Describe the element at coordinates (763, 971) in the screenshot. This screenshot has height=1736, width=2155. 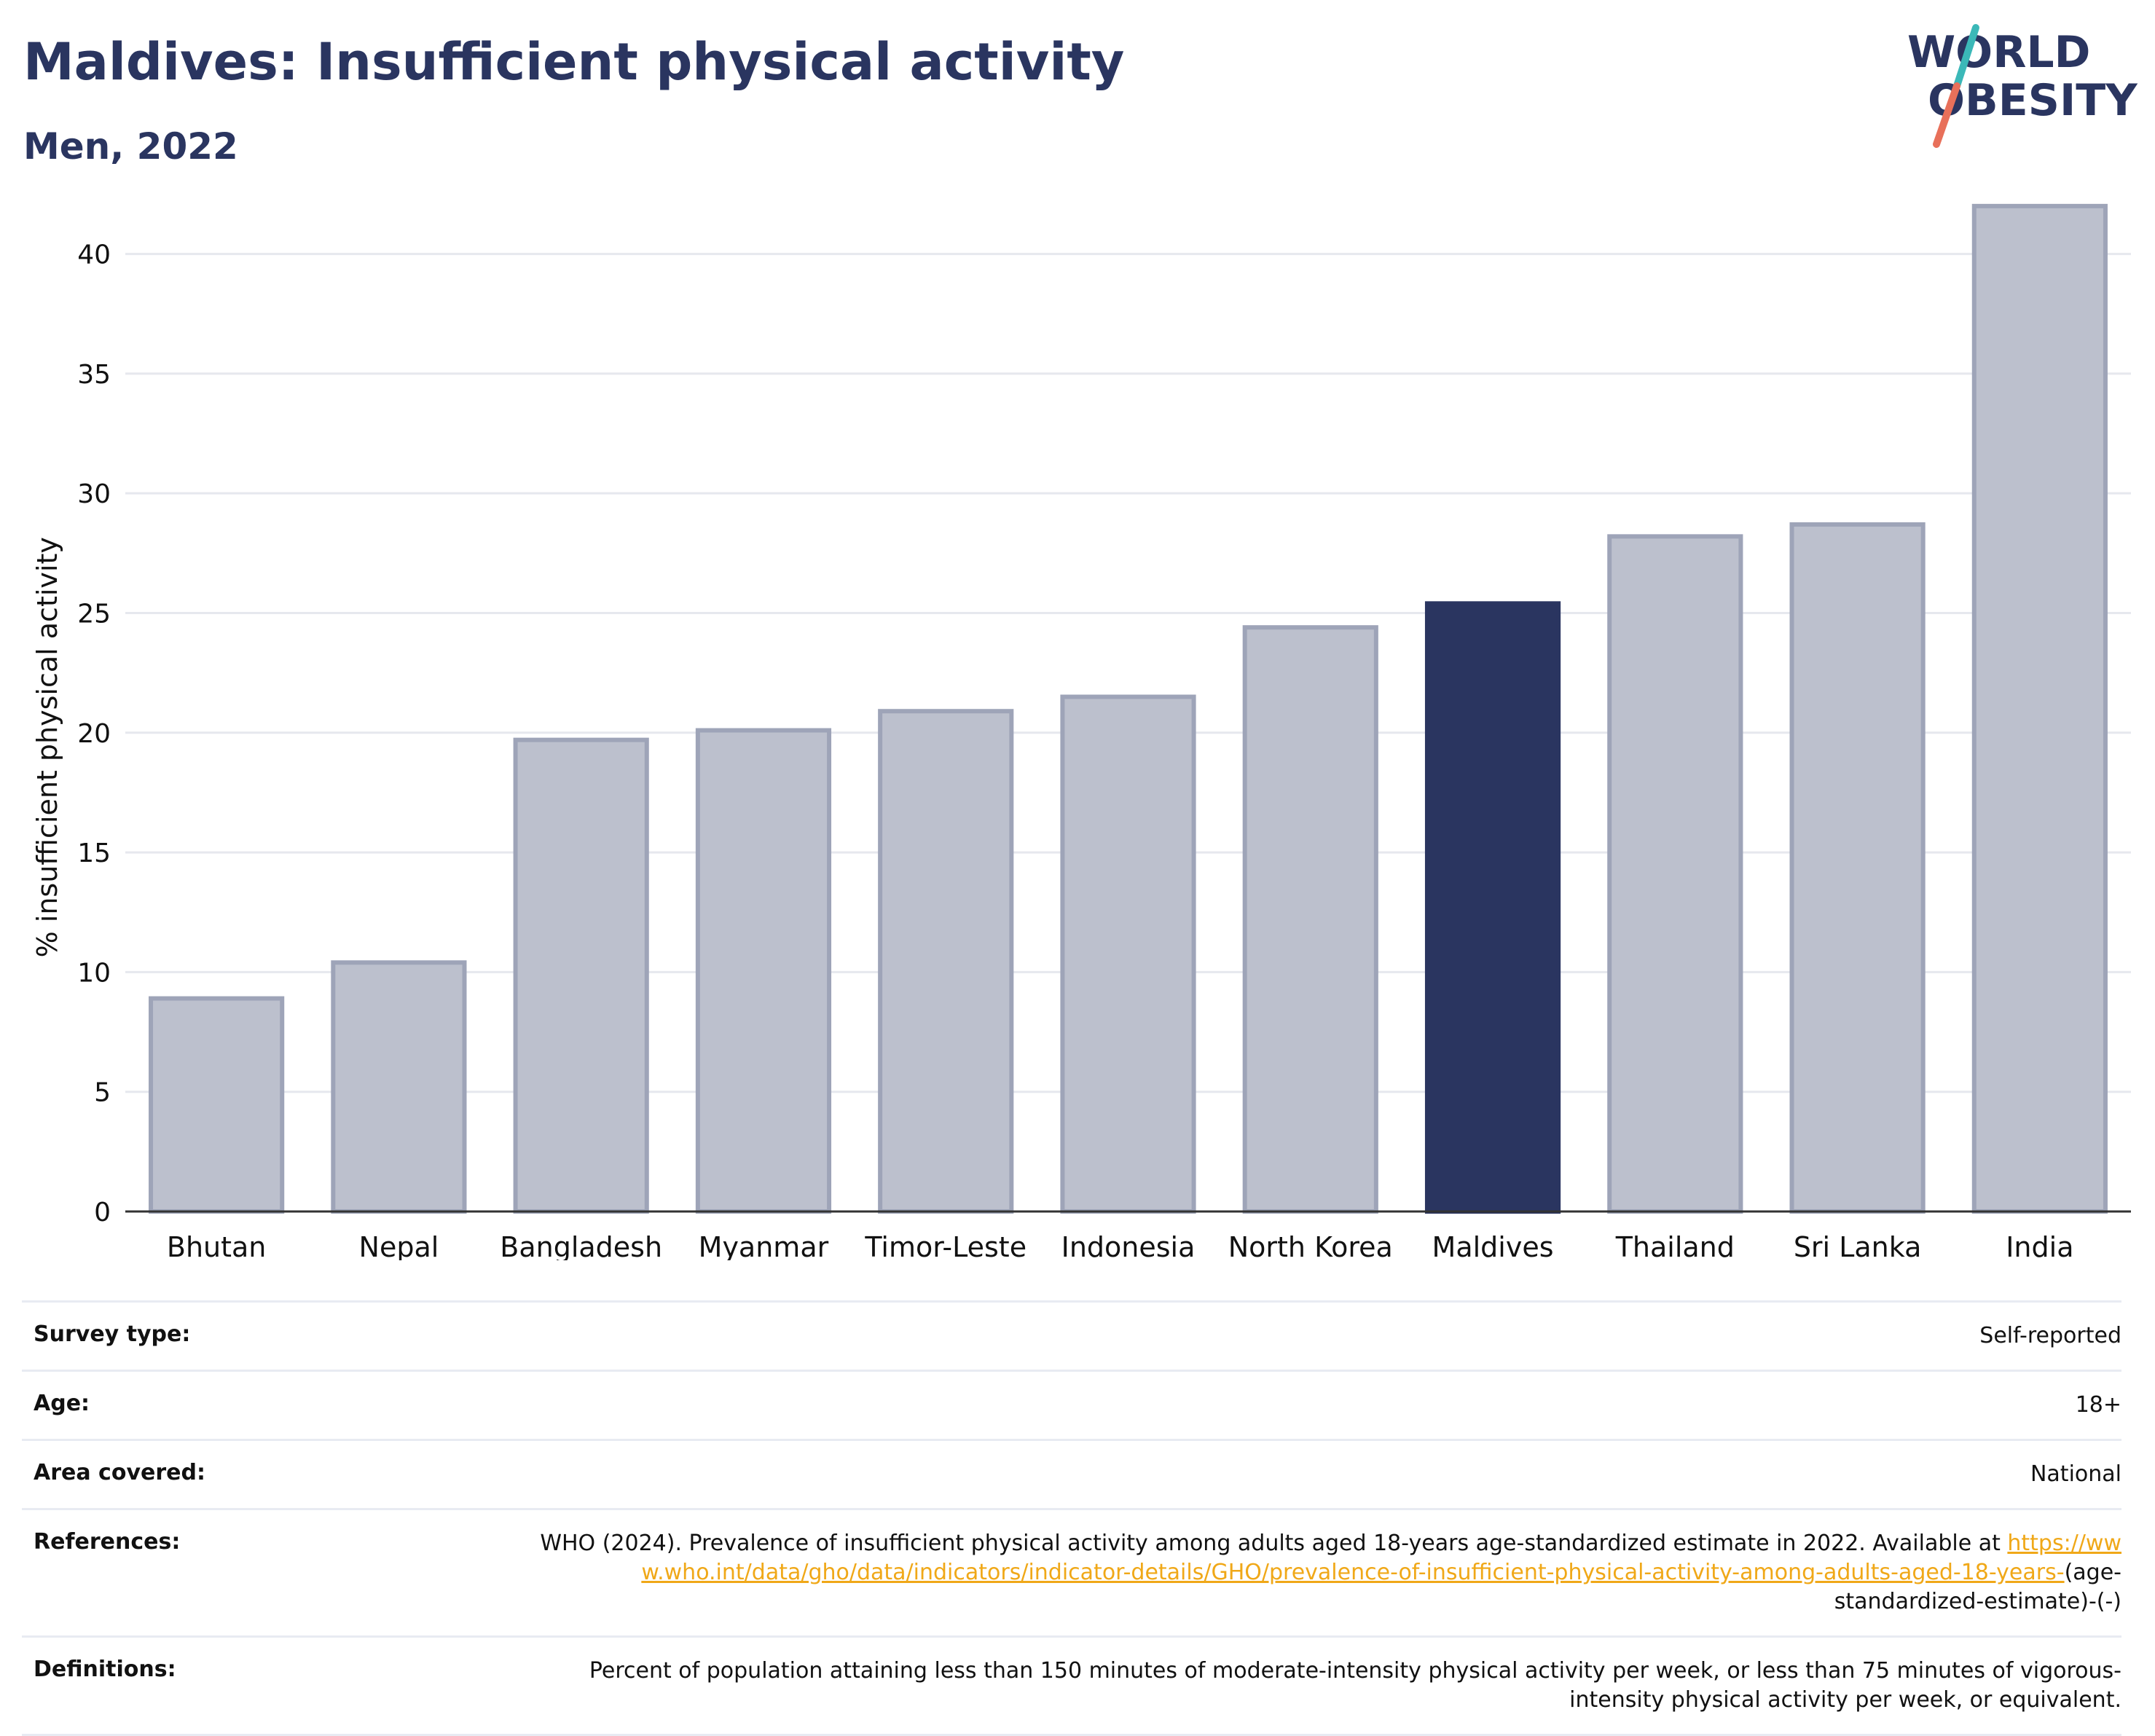
I see `bar-myanmar` at that location.